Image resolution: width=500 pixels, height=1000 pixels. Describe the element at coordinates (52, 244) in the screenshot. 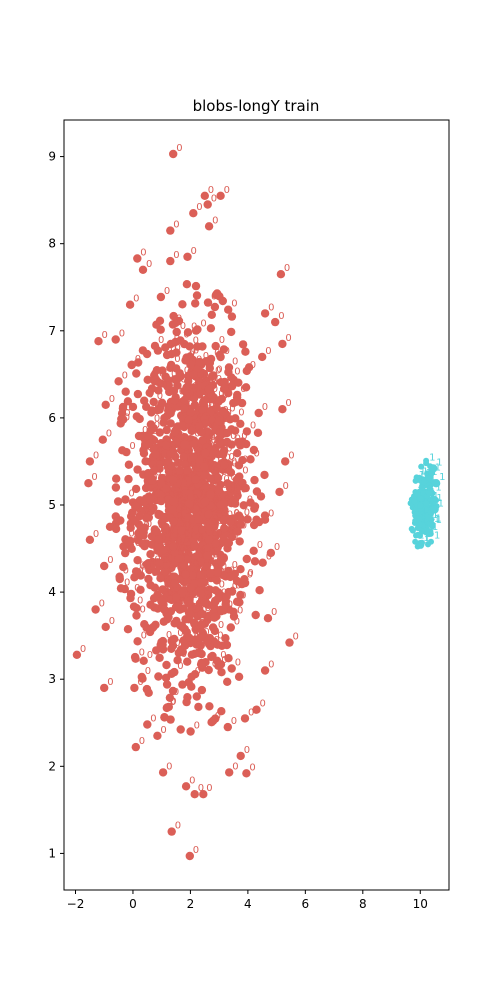

I see `y-tick-label: 8` at that location.